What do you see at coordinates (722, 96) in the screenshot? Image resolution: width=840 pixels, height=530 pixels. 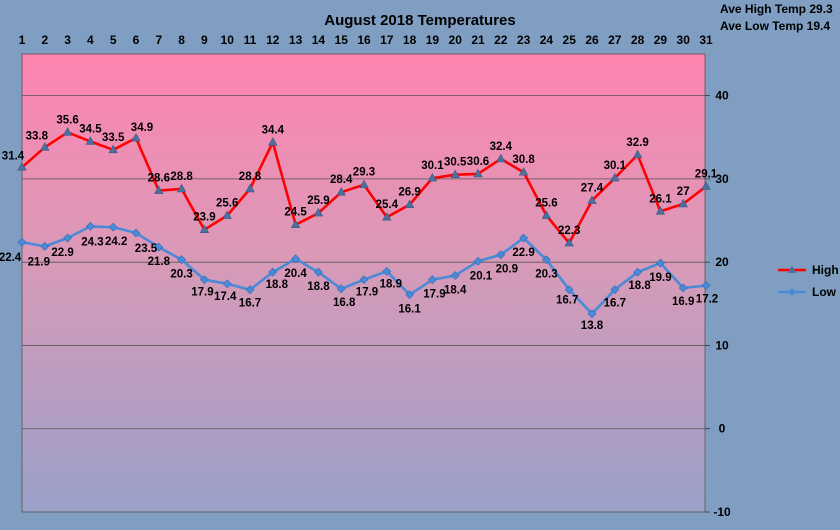 I see `y-tick-label: 40` at bounding box center [722, 96].